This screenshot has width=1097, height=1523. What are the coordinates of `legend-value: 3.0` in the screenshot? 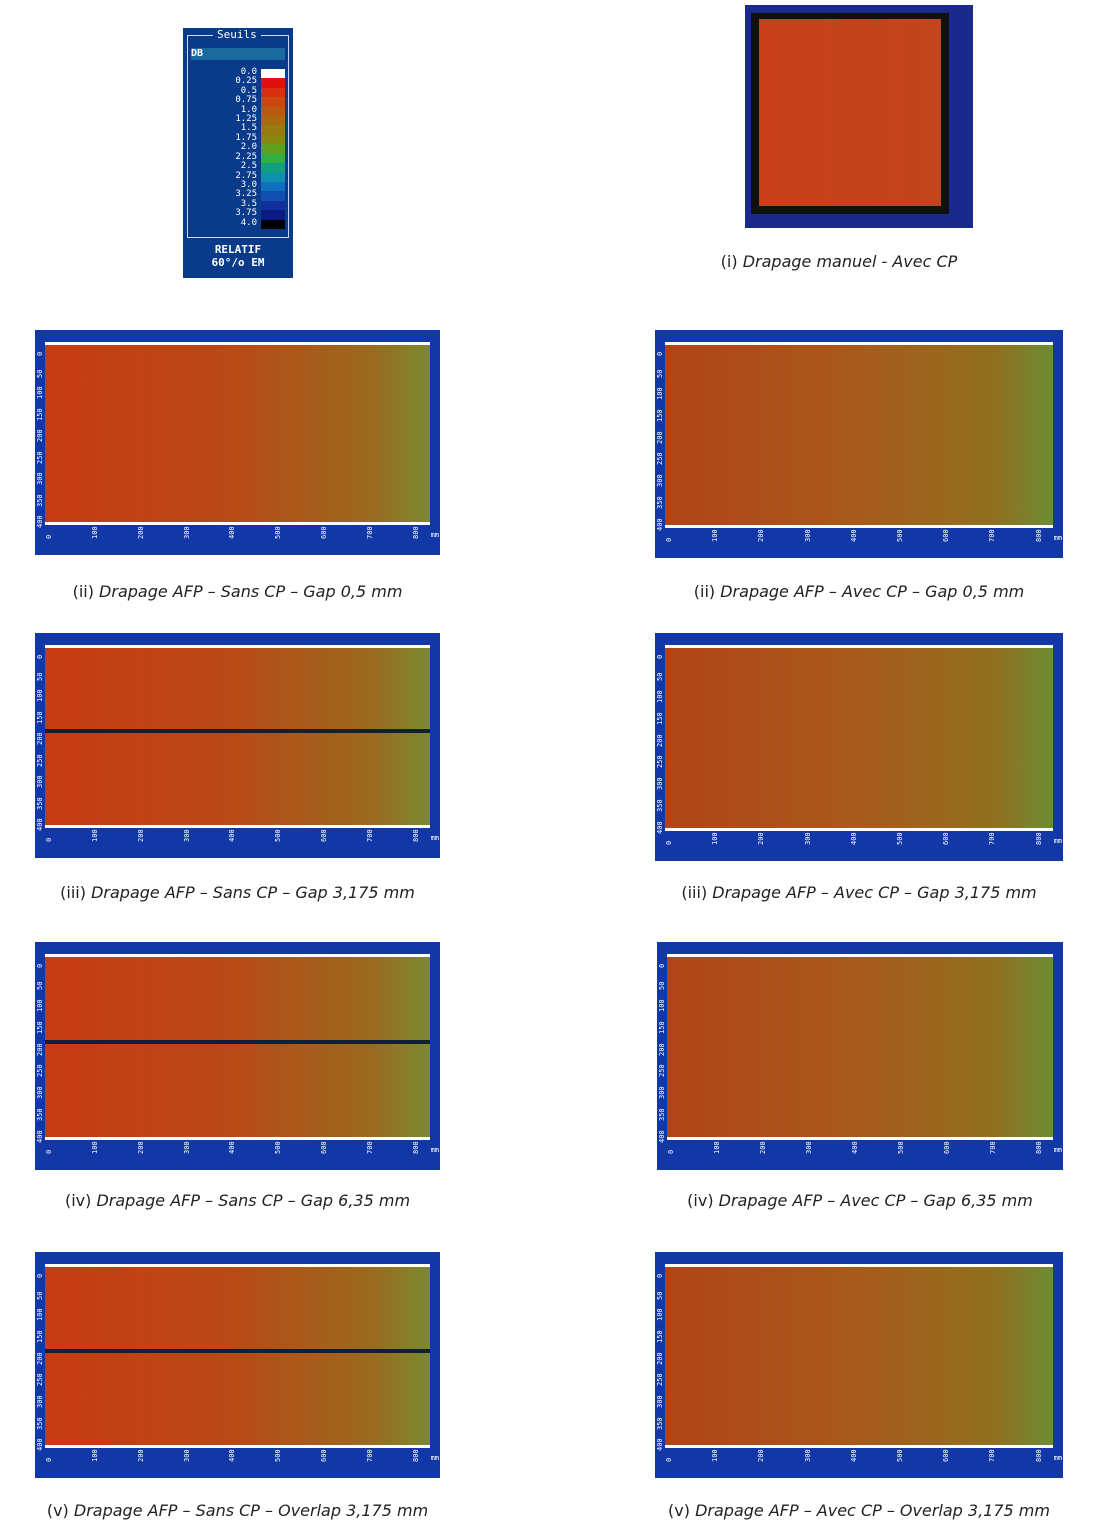 It's located at (248, 184).